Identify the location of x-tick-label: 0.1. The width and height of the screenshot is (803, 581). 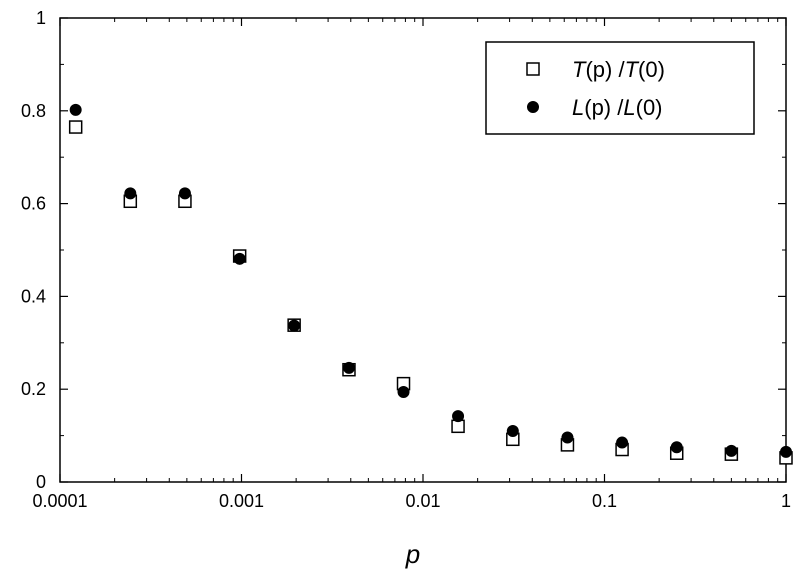
(604, 501).